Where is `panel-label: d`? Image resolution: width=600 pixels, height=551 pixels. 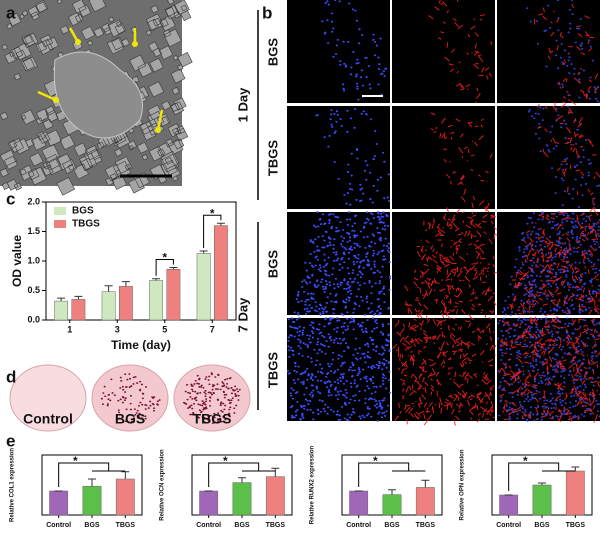
panel-label: d is located at coordinates (11, 376).